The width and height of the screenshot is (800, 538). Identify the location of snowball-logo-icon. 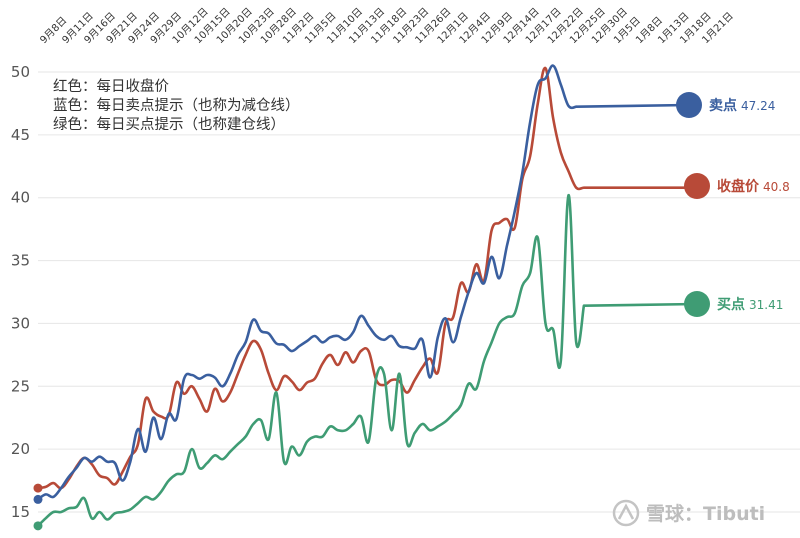
(626, 513).